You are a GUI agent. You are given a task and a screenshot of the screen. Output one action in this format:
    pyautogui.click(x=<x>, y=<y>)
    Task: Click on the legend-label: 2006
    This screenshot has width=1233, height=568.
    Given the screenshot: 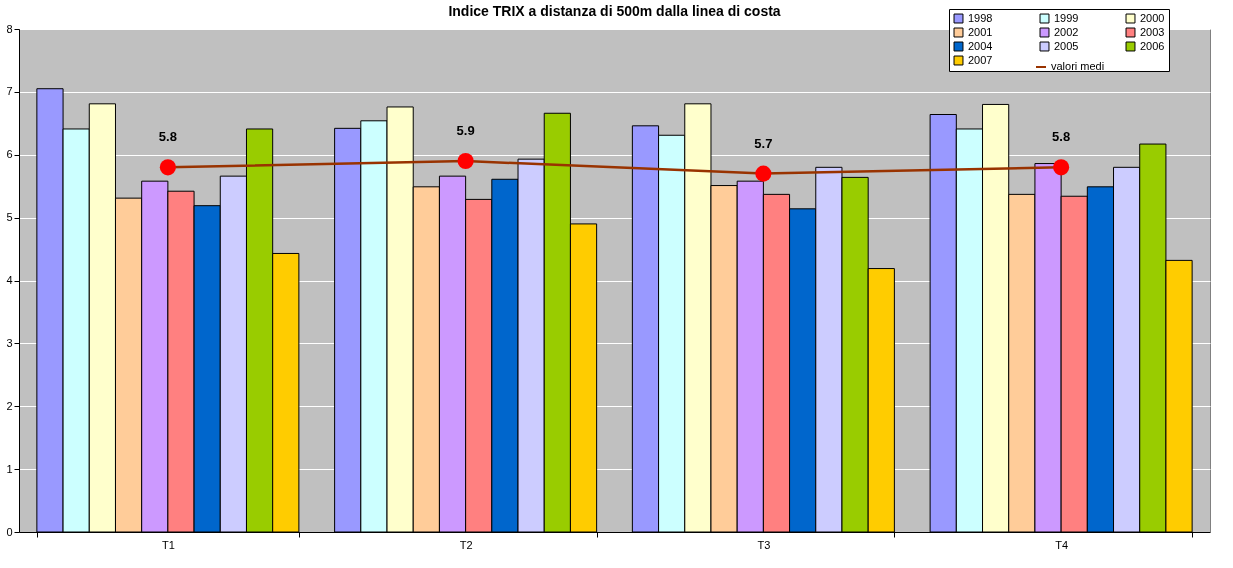 What is the action you would take?
    pyautogui.click(x=1152, y=45)
    